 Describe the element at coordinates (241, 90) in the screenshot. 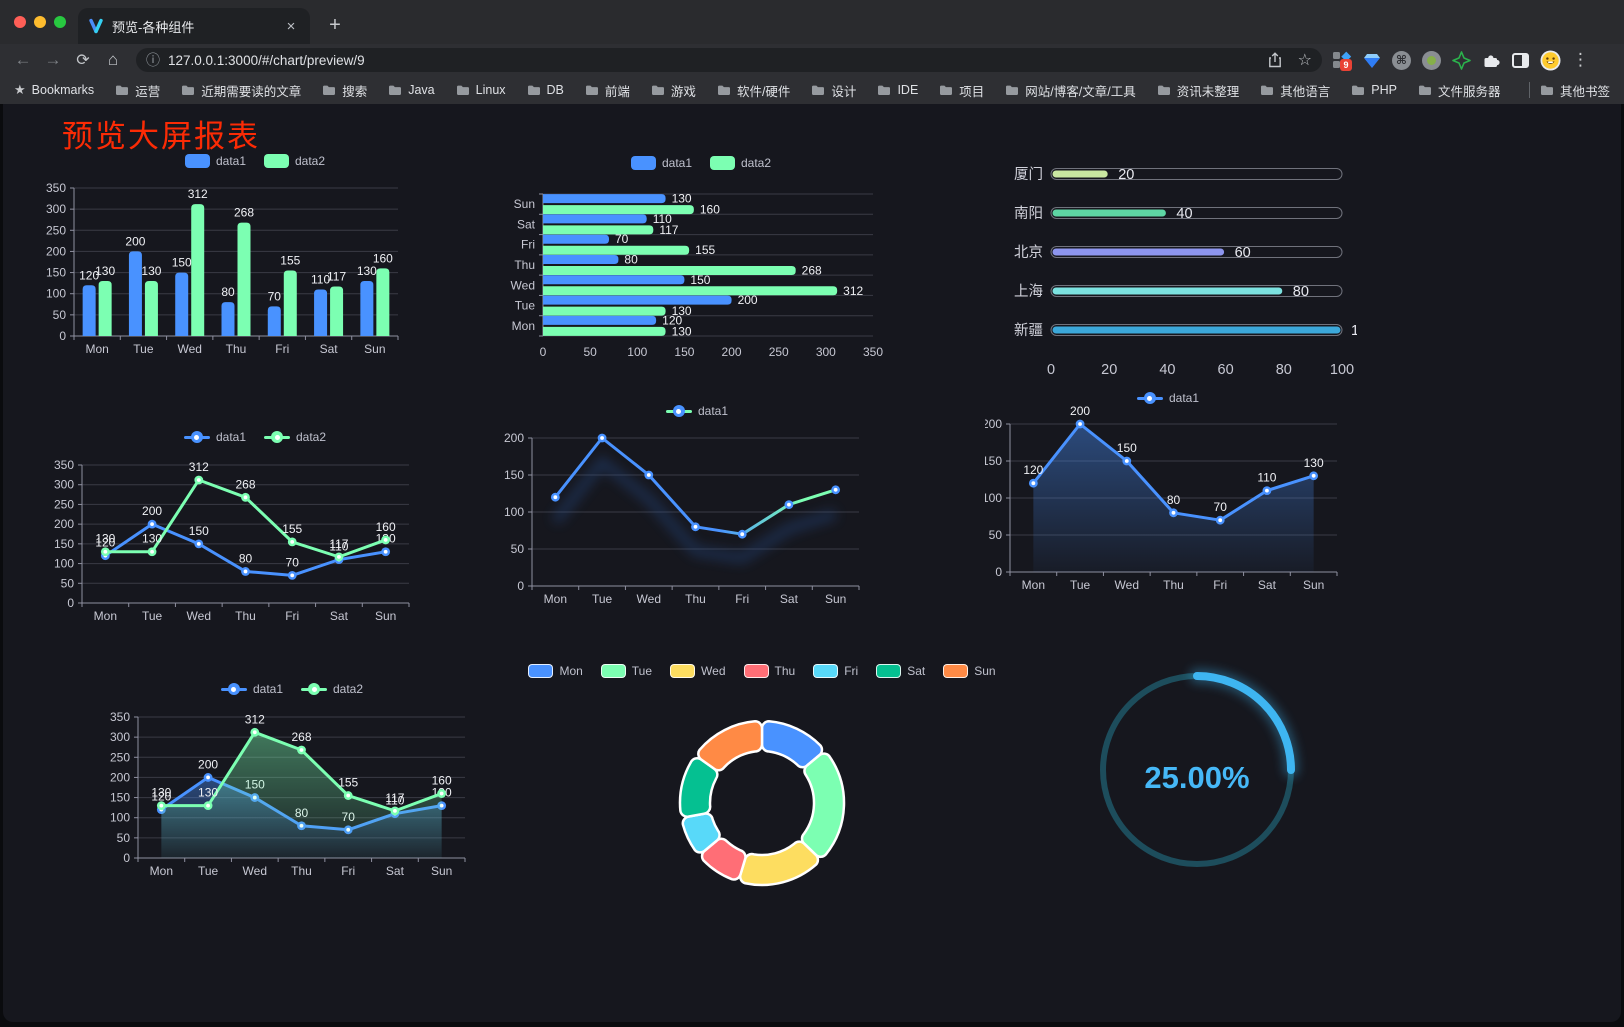

I see `bookmark-item: 近期需要读的文章` at that location.